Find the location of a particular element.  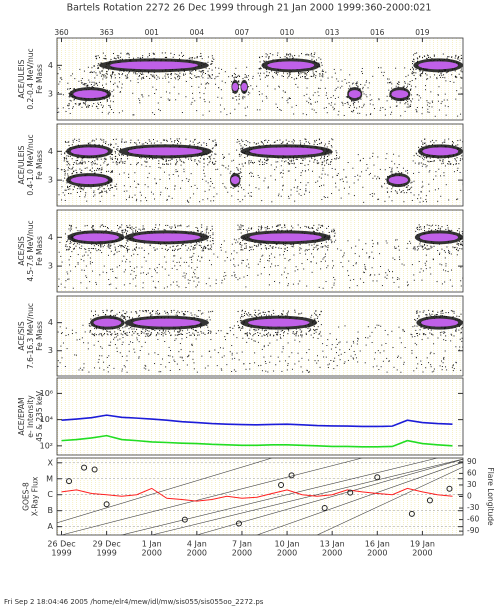

top-tick-label: 019 is located at coordinates (422, 32).